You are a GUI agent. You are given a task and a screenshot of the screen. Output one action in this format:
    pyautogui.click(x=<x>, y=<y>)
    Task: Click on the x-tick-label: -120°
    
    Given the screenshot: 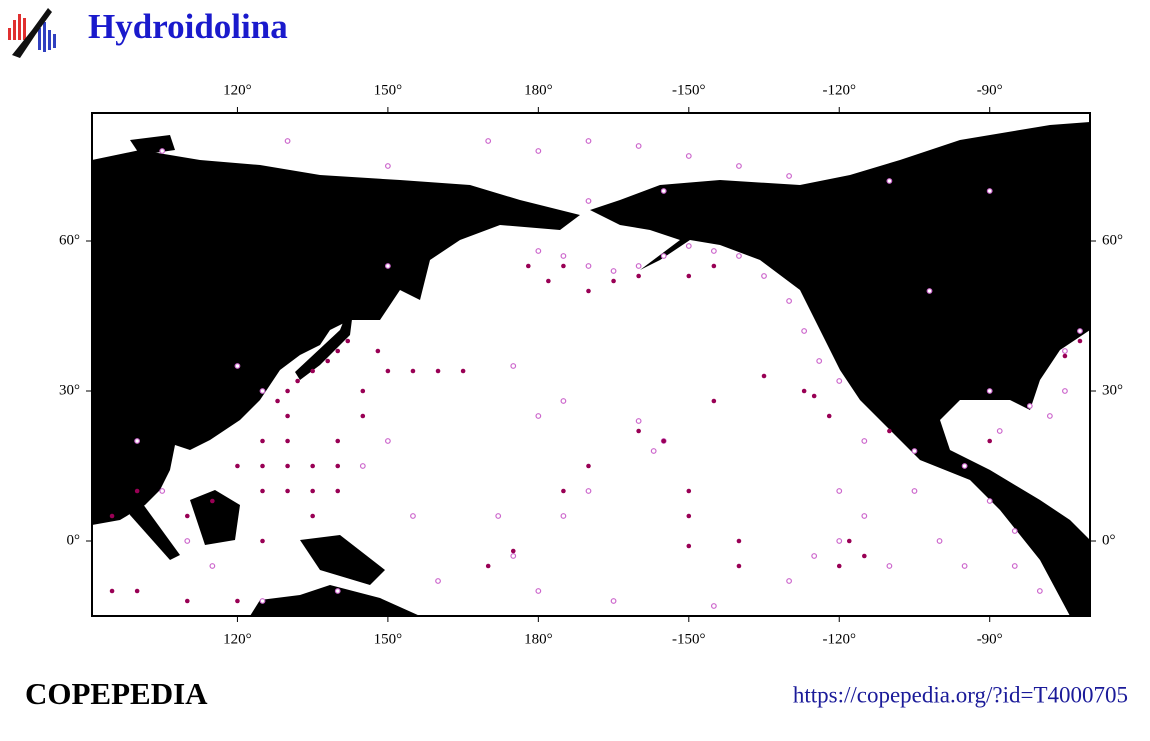 What is the action you would take?
    pyautogui.click(x=839, y=90)
    